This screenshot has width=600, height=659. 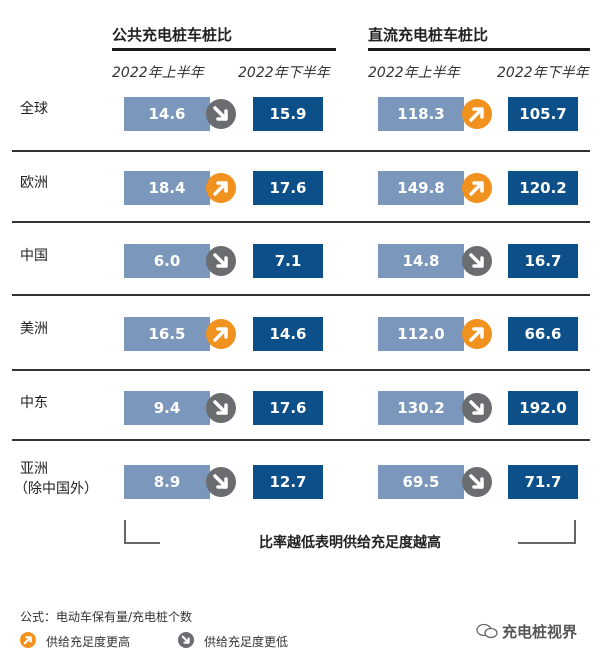 I want to click on public-h1-value: 9.4, so click(x=167, y=408).